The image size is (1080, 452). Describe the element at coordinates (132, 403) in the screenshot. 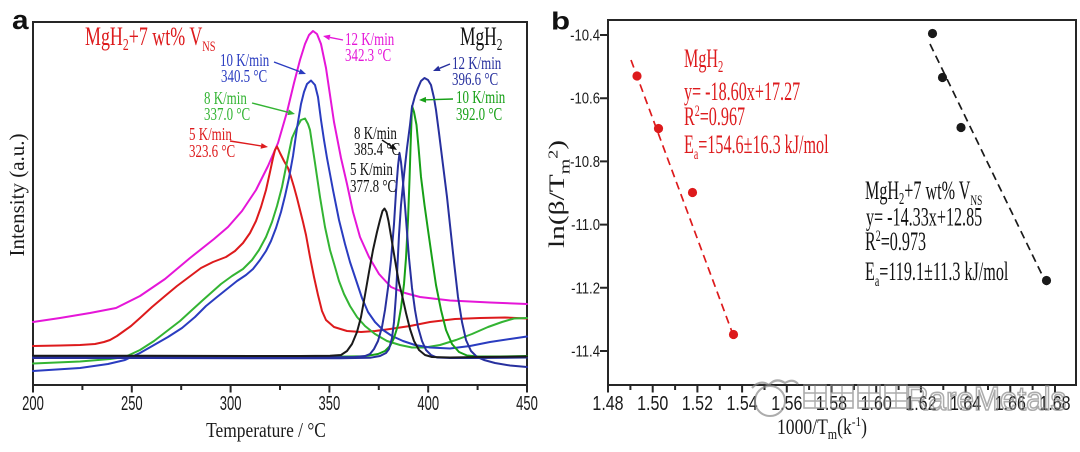

I see `svg-text: 250` at that location.